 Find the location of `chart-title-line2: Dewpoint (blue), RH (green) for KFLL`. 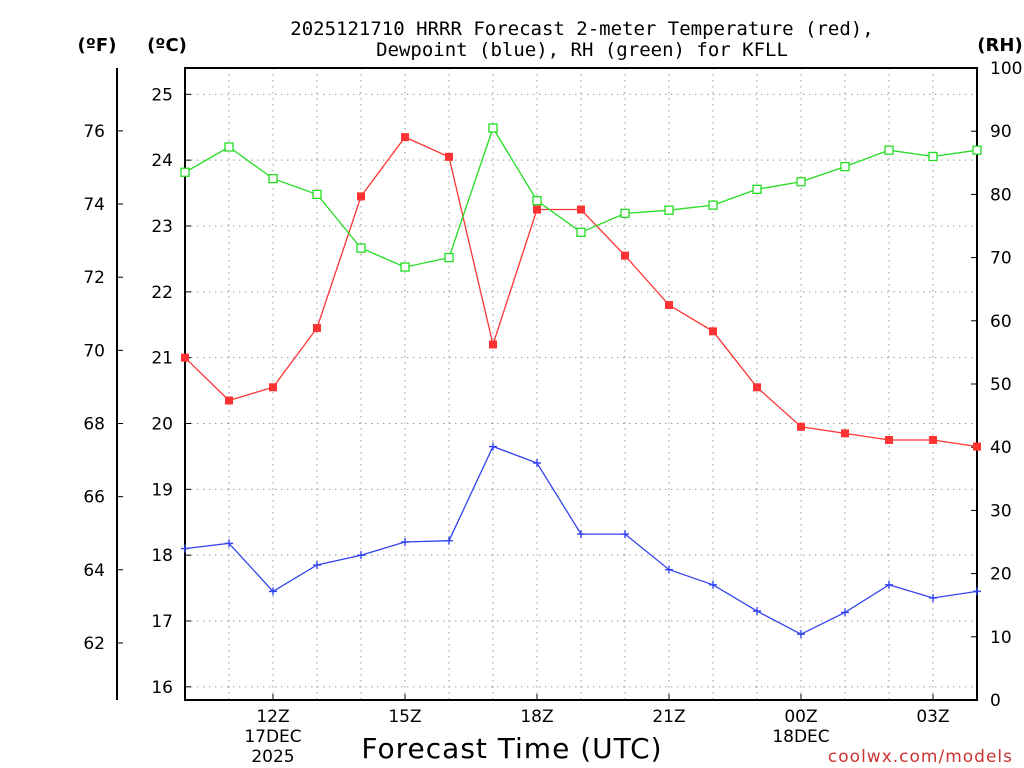

chart-title-line2: Dewpoint (blue), RH (green) for KFLL is located at coordinates (582, 50).